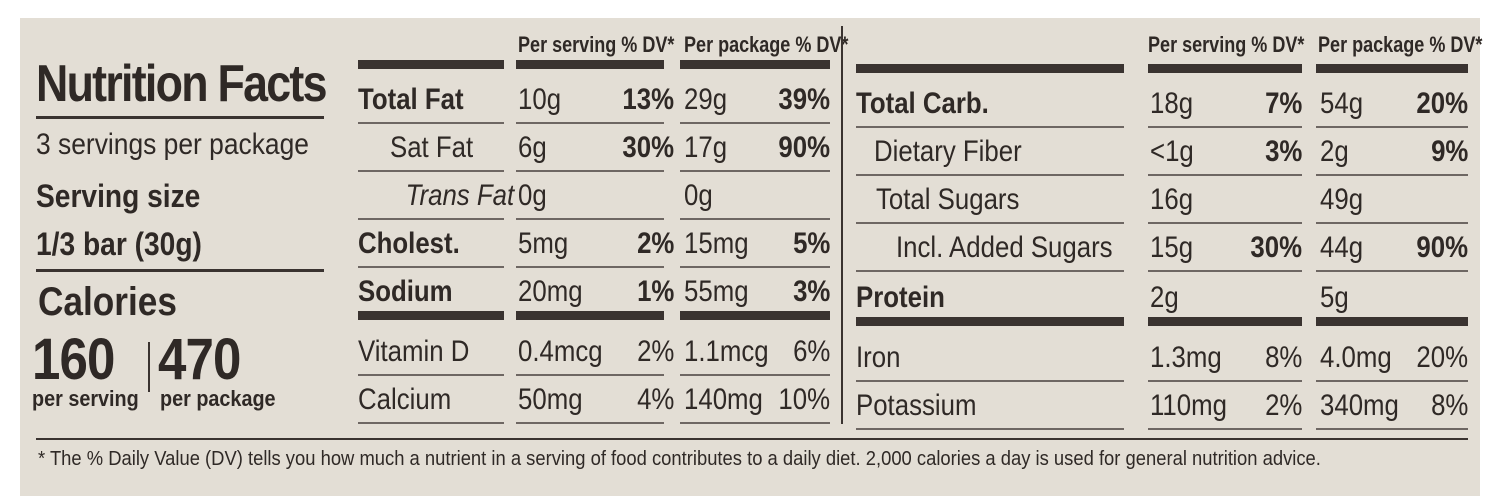 The width and height of the screenshot is (1500, 496). I want to click on nutrient-name: Incl. Added Sugars, so click(1004, 247).